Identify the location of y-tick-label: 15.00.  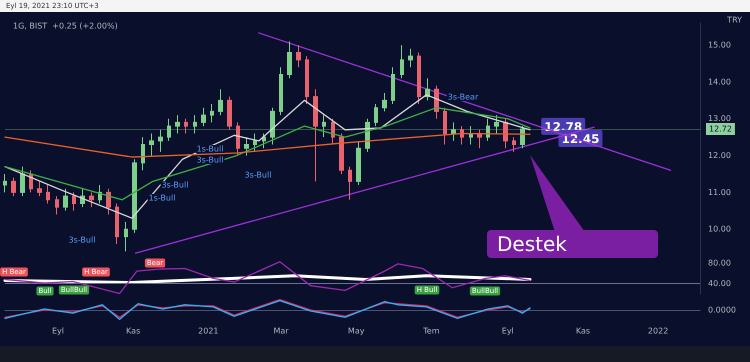
(719, 45).